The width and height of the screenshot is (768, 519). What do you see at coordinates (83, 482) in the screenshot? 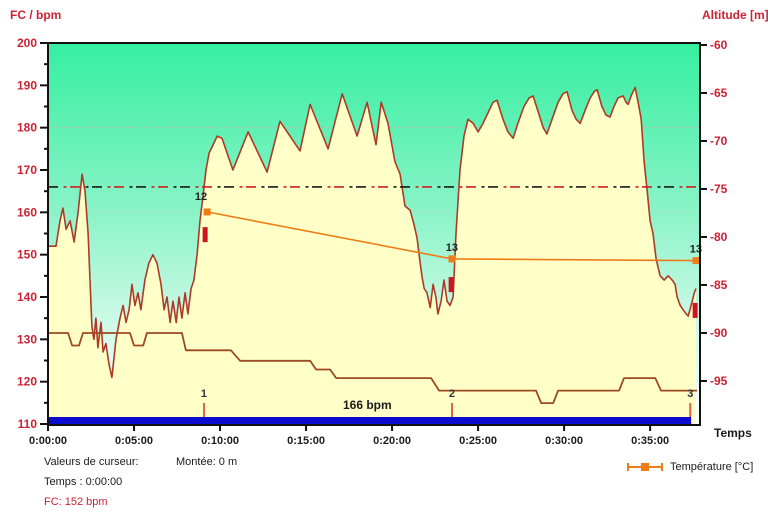
I see `cursor-time-value: Temps : 0:00:00` at bounding box center [83, 482].